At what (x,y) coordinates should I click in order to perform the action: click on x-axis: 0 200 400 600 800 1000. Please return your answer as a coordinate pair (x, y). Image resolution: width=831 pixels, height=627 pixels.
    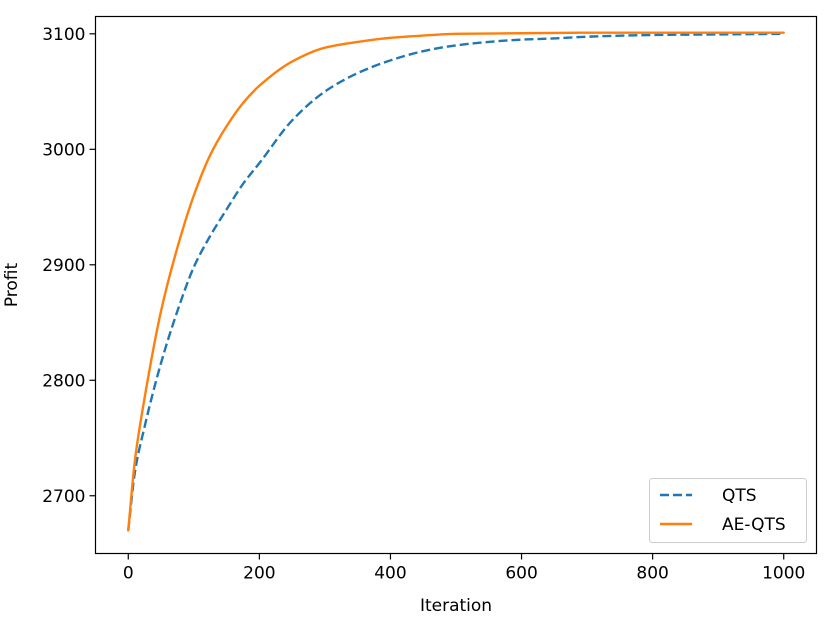
    Looking at the image, I should click on (464, 568).